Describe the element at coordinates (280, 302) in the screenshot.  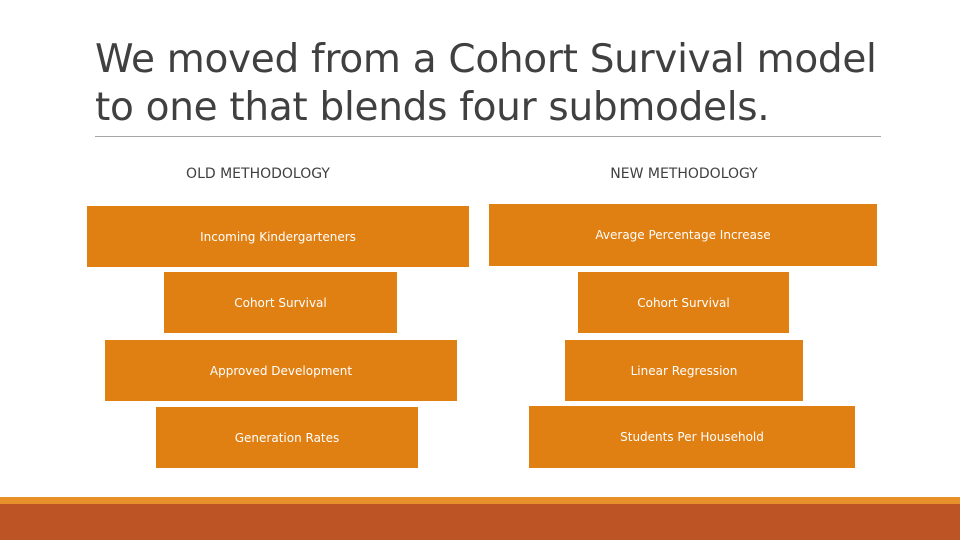
I see `old-item-cohort-survival: Cohort Survival` at that location.